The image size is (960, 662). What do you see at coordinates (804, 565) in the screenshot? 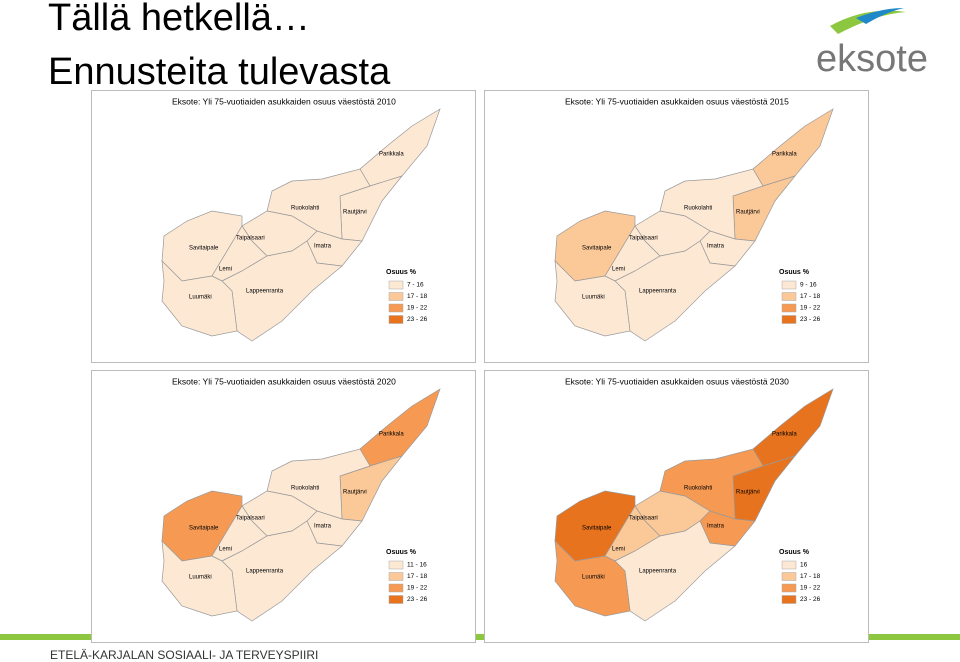
I see `legend-label: 16` at bounding box center [804, 565].